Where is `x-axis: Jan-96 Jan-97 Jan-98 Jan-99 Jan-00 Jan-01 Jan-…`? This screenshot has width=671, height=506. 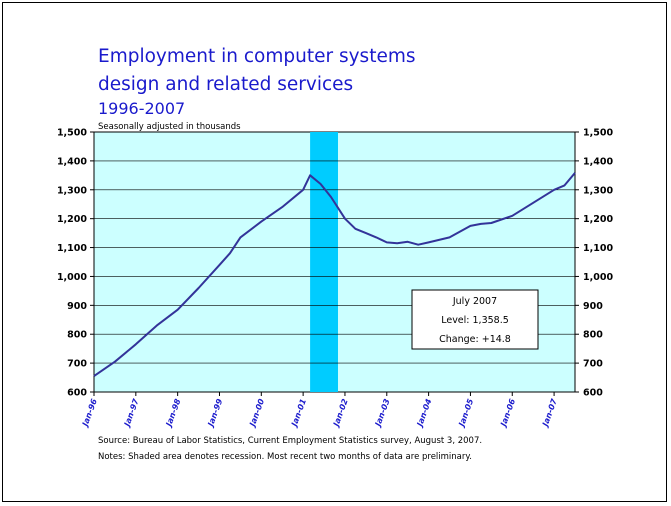 x-axis: Jan-96 Jan-97 Jan-98 Jan-99 Jan-00 Jan-01 Jan-… is located at coordinates (319, 410).